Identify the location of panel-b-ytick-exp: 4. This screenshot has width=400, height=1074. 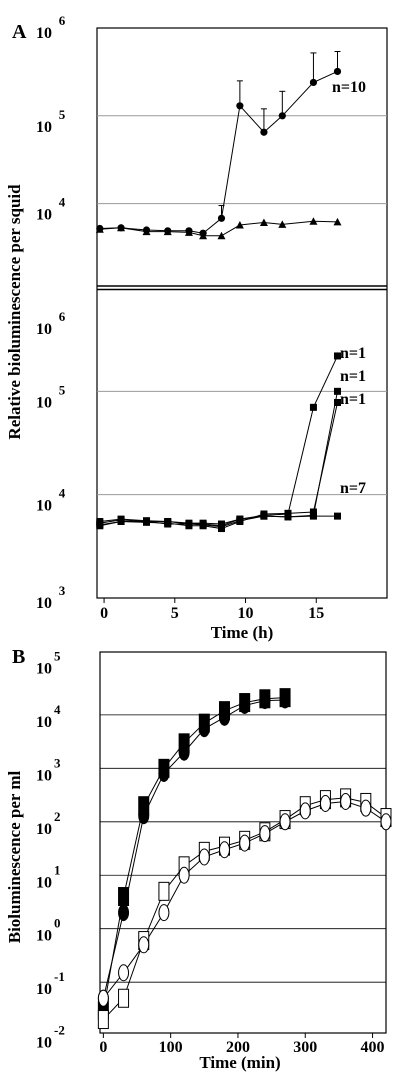
(57, 709).